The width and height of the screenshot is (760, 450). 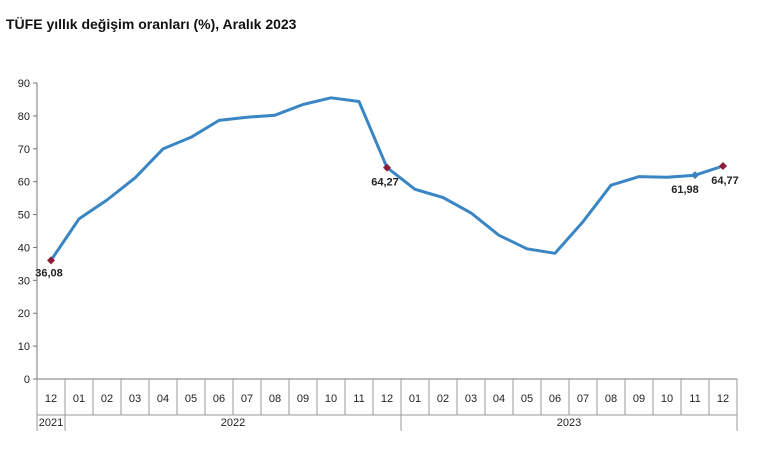 What do you see at coordinates (569, 423) in the screenshot?
I see `year-label: 2023` at bounding box center [569, 423].